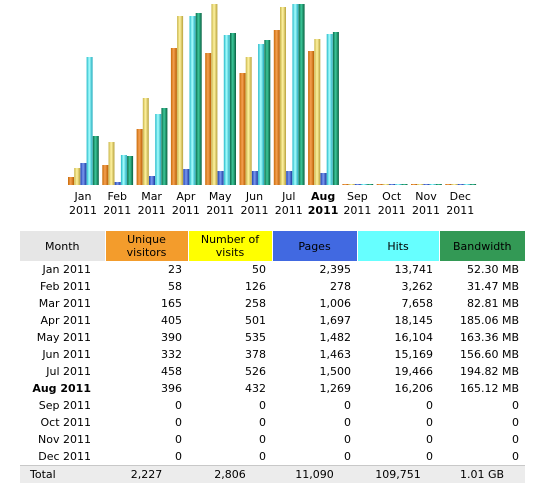 This screenshot has height=493, width=559. Describe the element at coordinates (255, 337) in the screenshot. I see `cell-number-of-visits: 535` at that location.